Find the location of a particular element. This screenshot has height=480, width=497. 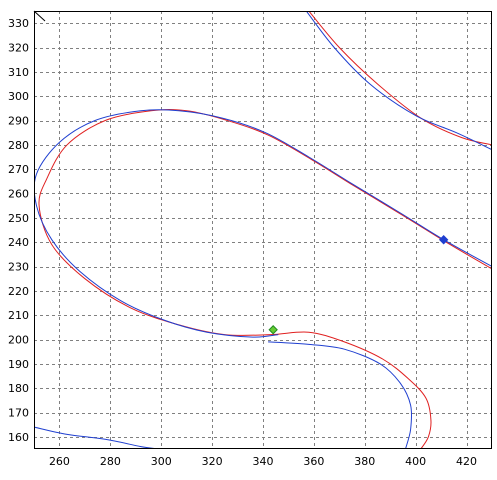

x-tick-label: 280 is located at coordinates (110, 461).